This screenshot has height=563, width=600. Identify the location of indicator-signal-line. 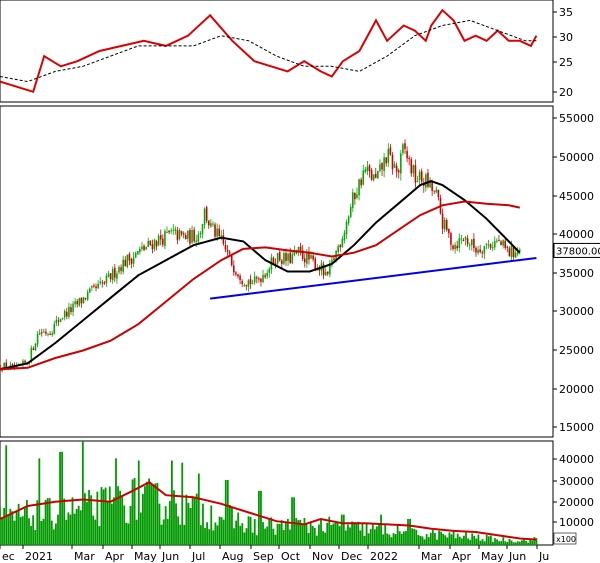
(268, 51).